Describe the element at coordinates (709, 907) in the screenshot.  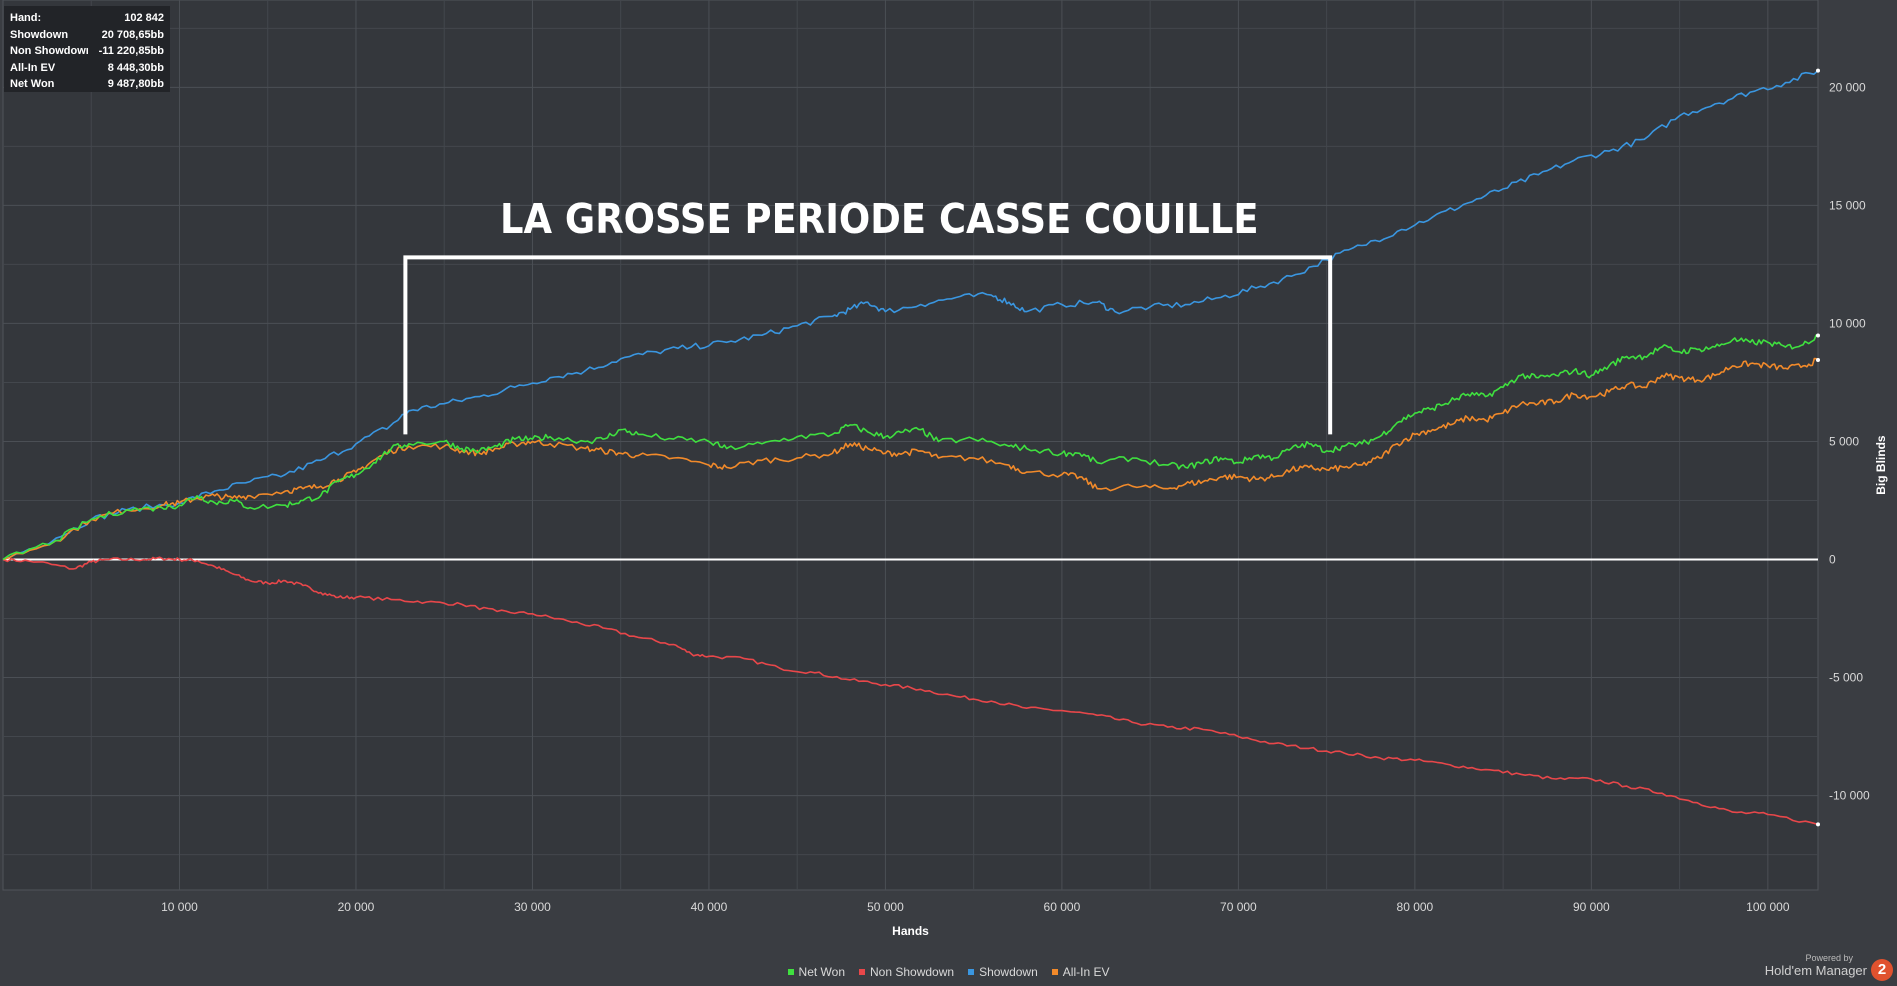
I see `x-tick-label: 40 000` at that location.